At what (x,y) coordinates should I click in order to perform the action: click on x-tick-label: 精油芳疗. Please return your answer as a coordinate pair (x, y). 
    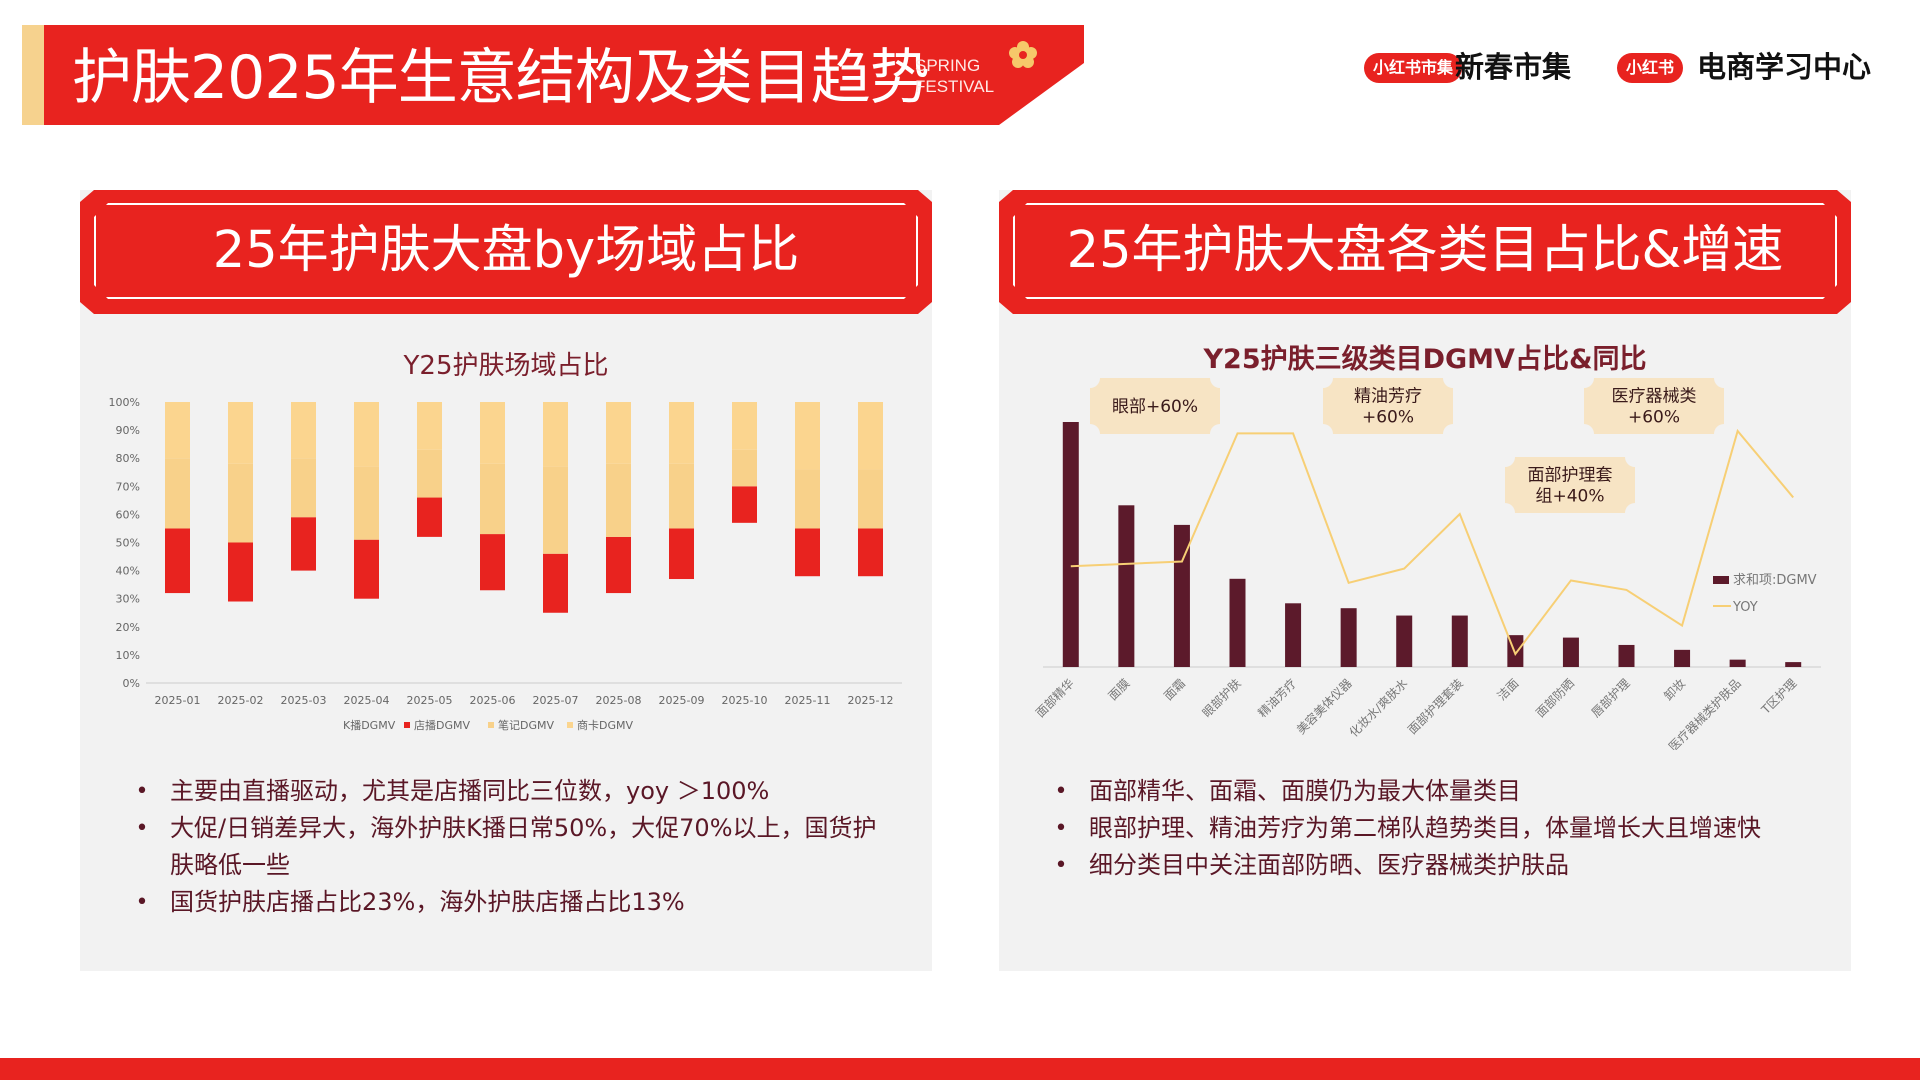
    Looking at the image, I should click on (1277, 698).